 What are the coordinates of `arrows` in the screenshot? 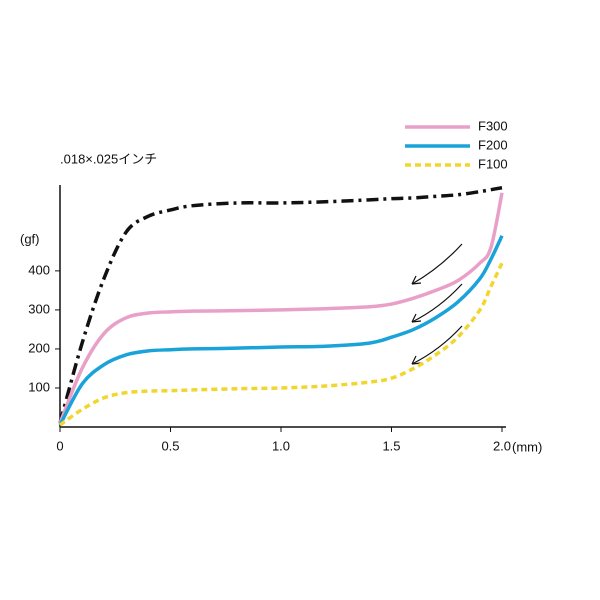 It's located at (437, 304).